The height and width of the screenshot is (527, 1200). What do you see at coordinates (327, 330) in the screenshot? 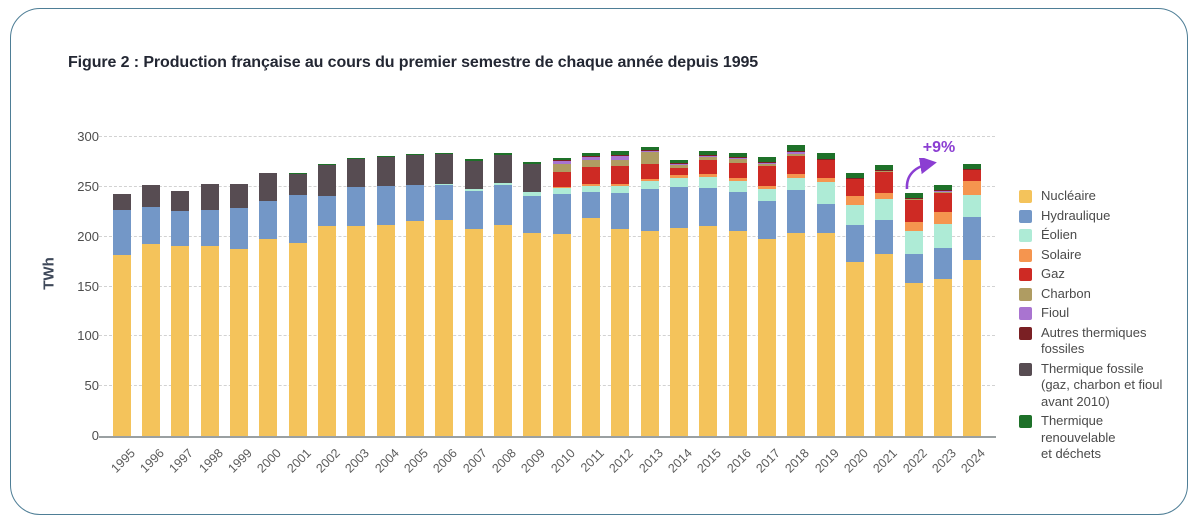
I see `bar-segment-2002-nucléaire` at bounding box center [327, 330].